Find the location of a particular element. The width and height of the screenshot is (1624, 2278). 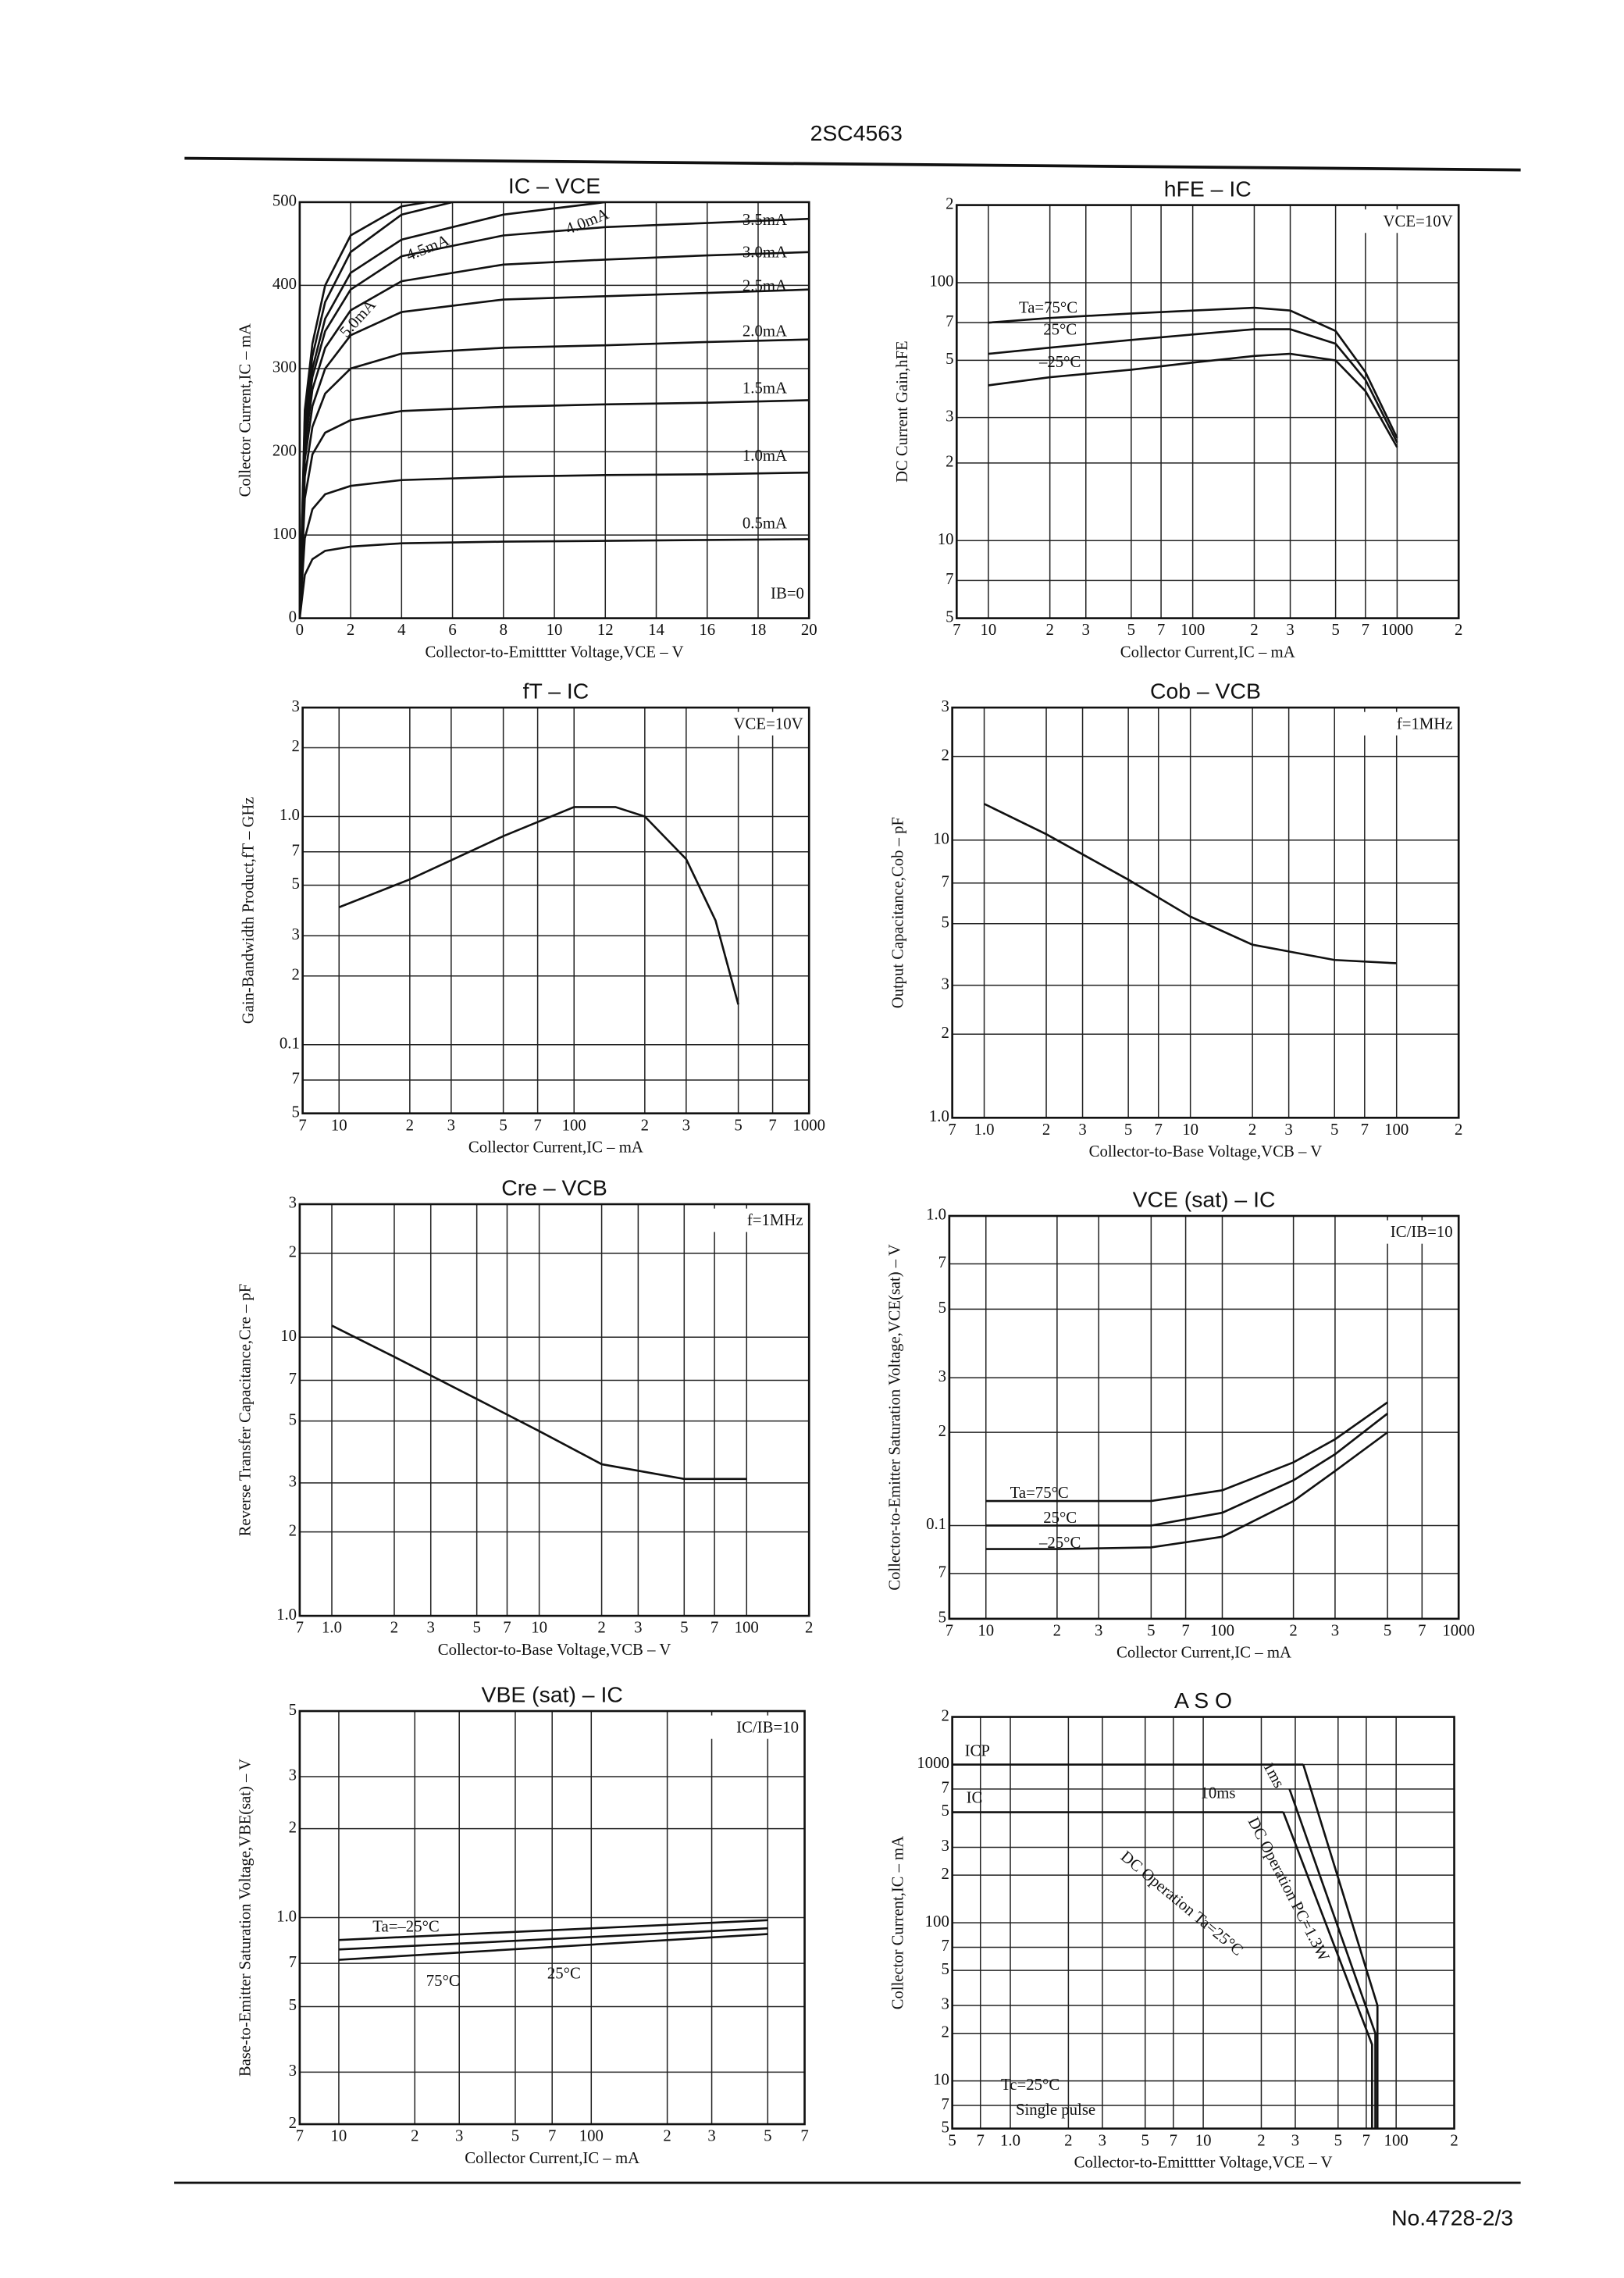

condition: f=1MHz is located at coordinates (775, 1220).